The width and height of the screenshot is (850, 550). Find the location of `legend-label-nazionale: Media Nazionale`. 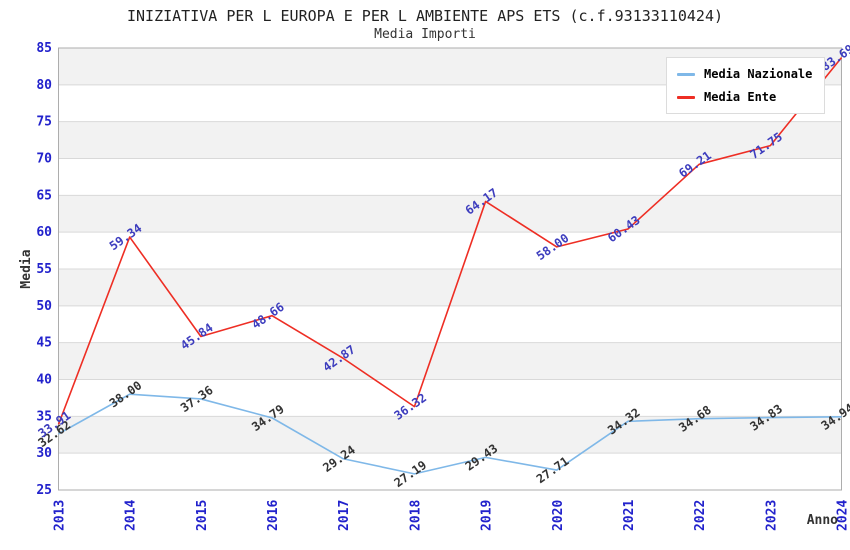

legend-label-nazionale: Media Nazionale is located at coordinates (758, 74).